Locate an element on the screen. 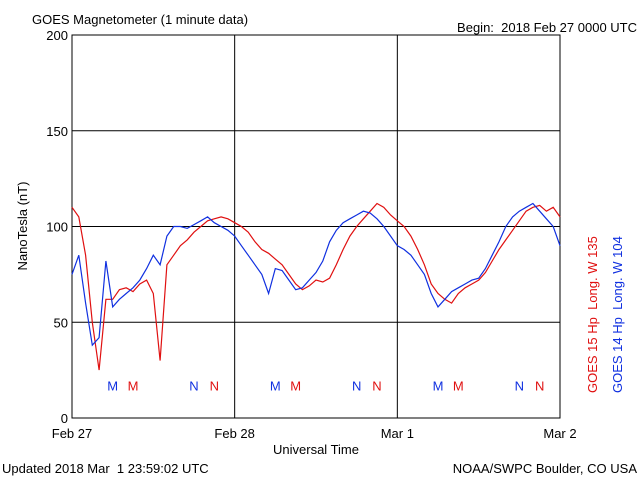 This screenshot has height=480, width=640. footer-left: Updated 2018 Mar 1 23:59:02 UTC is located at coordinates (105, 468).